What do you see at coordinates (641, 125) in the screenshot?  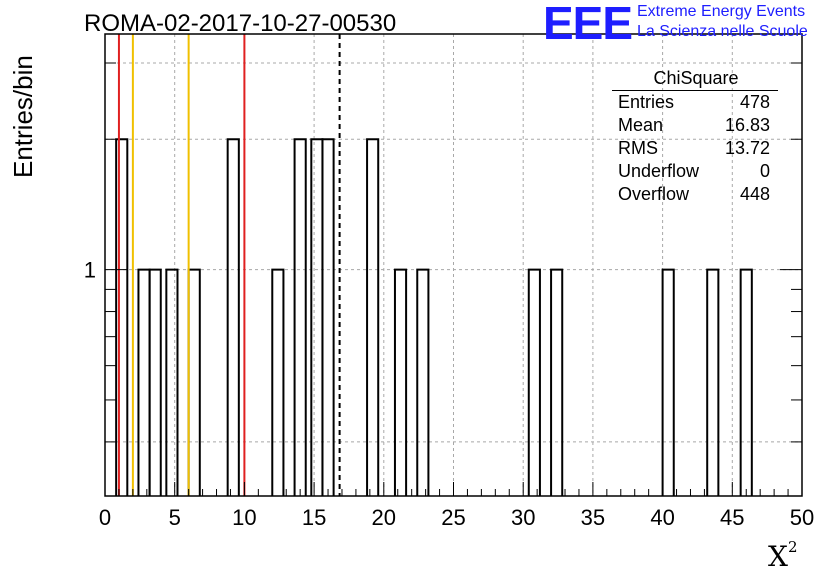 I see `stats-label: Mean` at bounding box center [641, 125].